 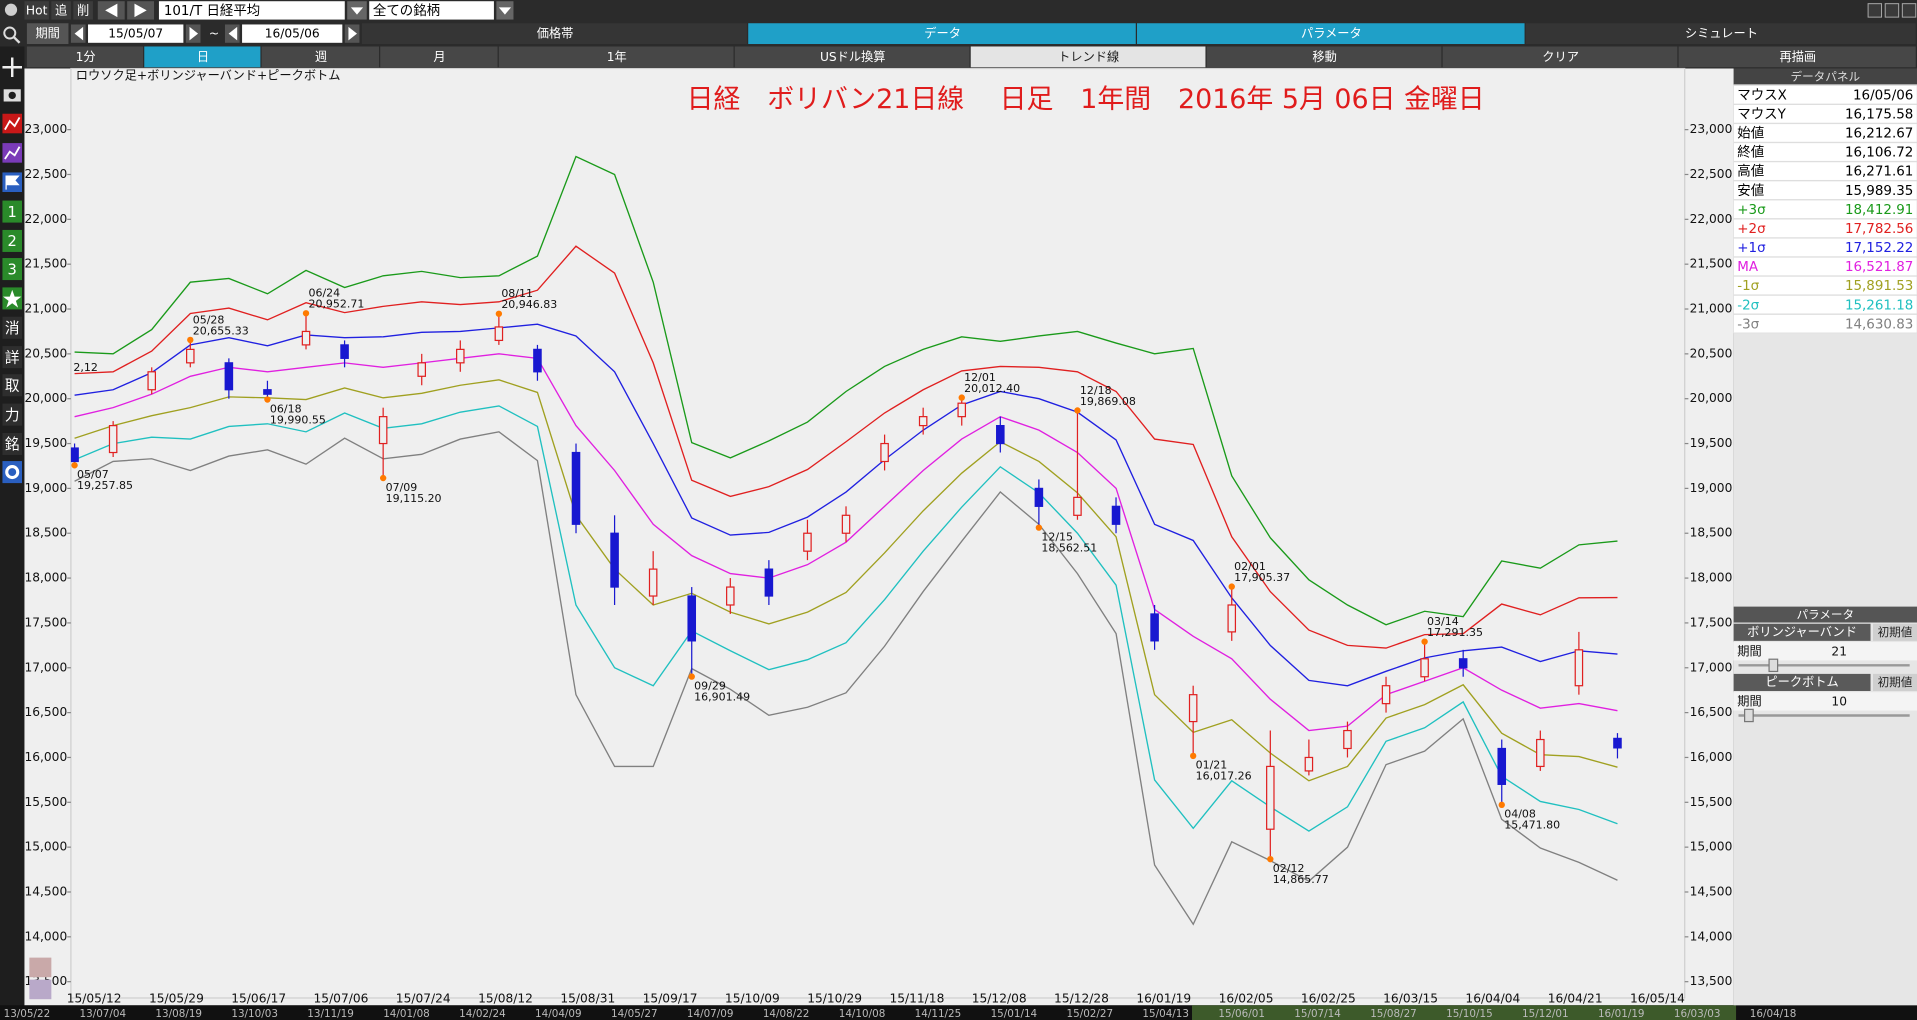 What do you see at coordinates (61, 10) in the screenshot?
I see `add-button` at bounding box center [61, 10].